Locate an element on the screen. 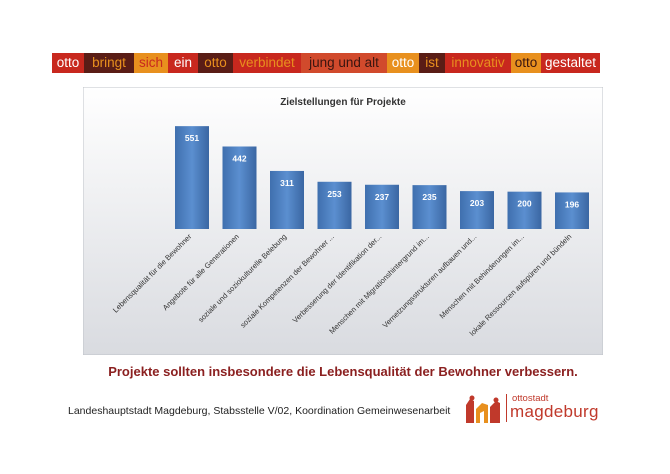 The width and height of the screenshot is (670, 474). magdeburg-logo: ottostadt magdeburg is located at coordinates (532, 409).